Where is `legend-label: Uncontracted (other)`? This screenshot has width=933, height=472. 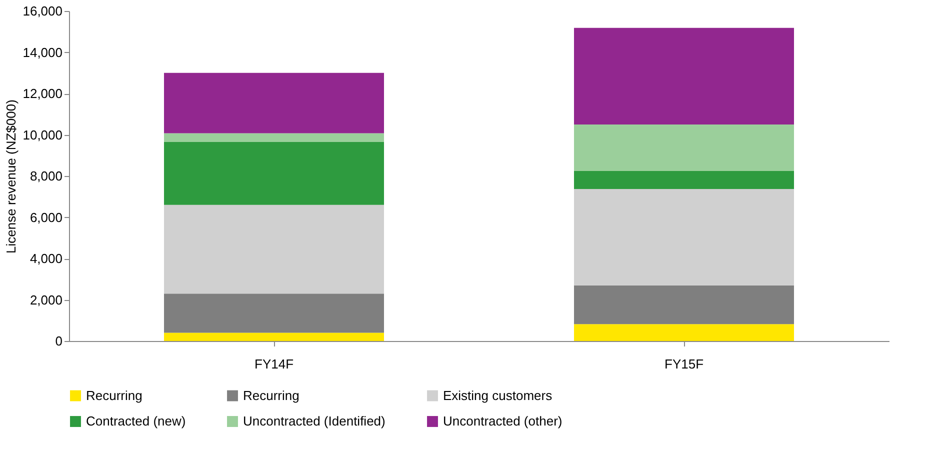
legend-label: Uncontracted (other) is located at coordinates (502, 421).